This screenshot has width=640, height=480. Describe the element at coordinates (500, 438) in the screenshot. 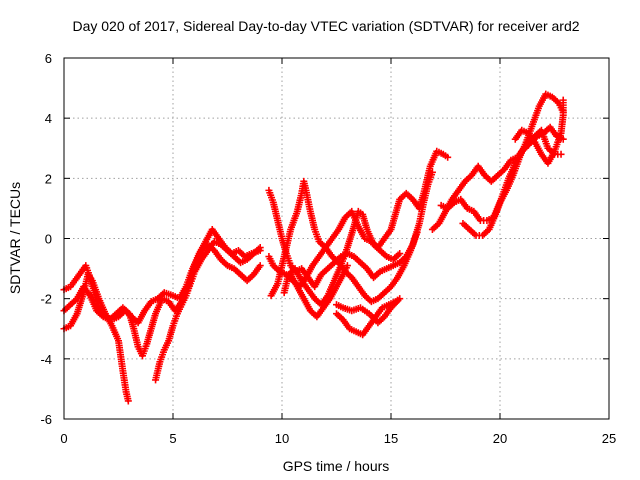

I see `x-tick-label: 20` at that location.